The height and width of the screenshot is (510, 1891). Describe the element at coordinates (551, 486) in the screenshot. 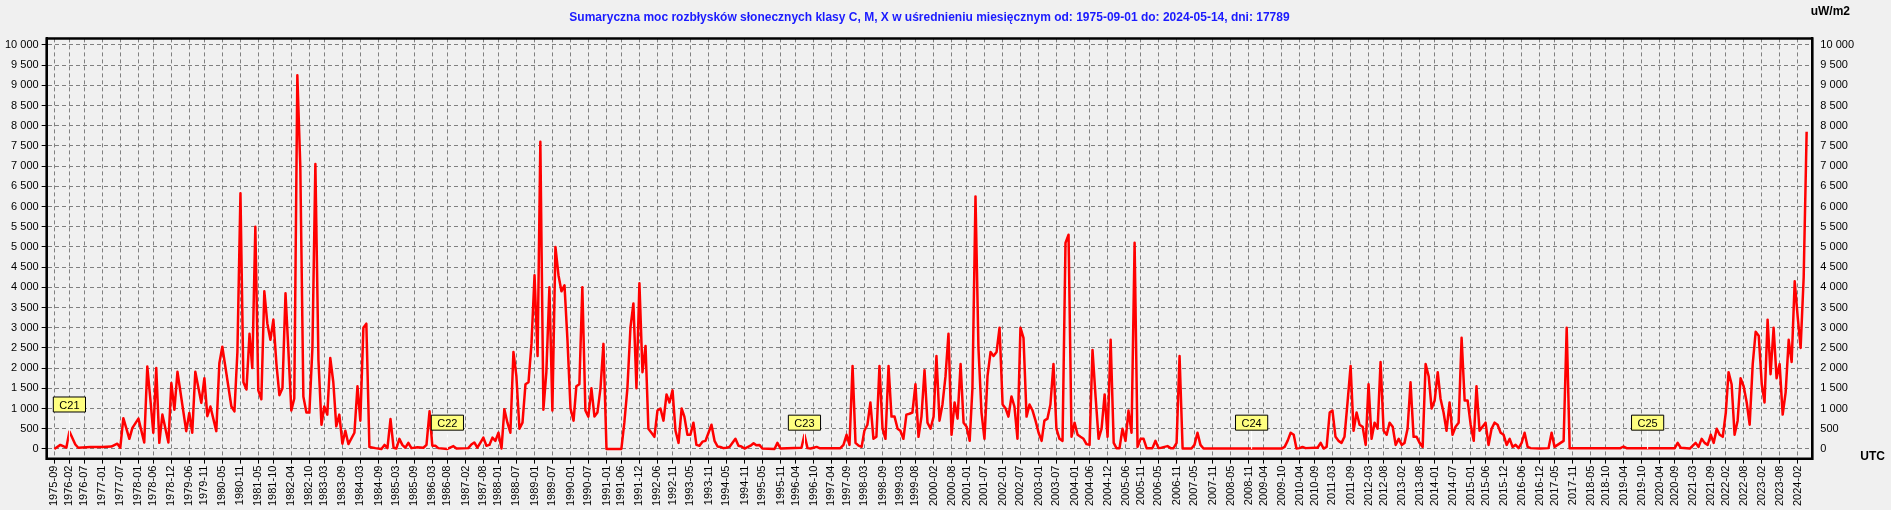

I see `x-tick-label: 1989-07` at that location.